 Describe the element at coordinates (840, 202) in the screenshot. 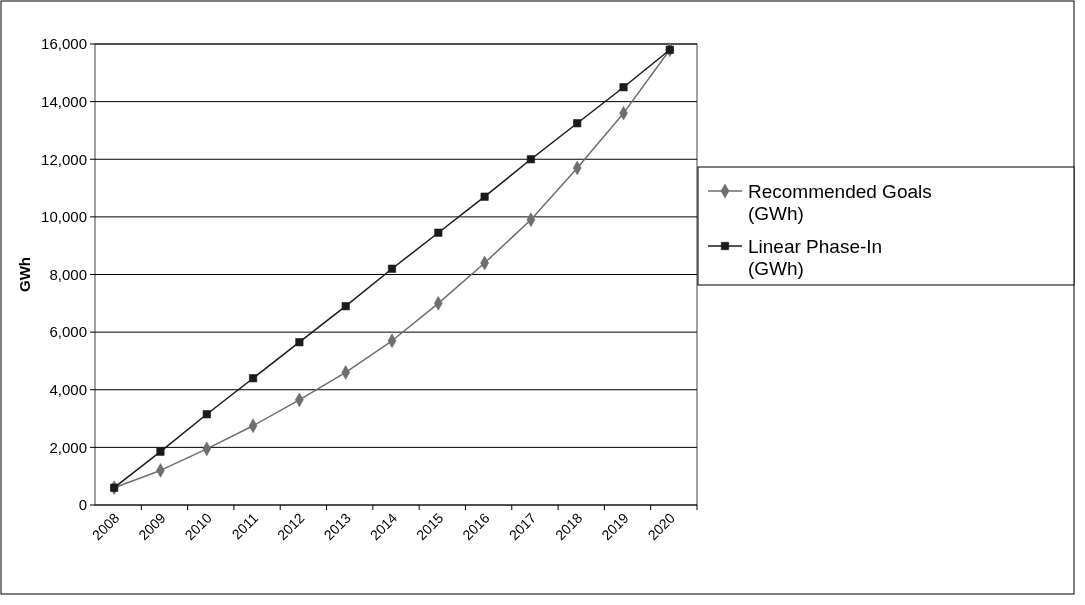

I see `legend-label: Recommended Goals (GWh)` at that location.